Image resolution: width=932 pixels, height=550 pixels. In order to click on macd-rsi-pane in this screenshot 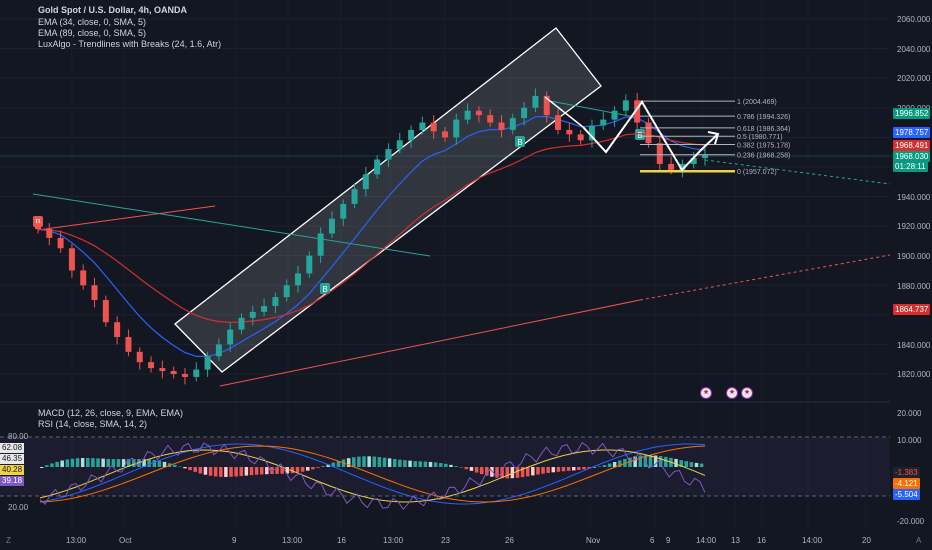, I will do `click(445, 473)`.